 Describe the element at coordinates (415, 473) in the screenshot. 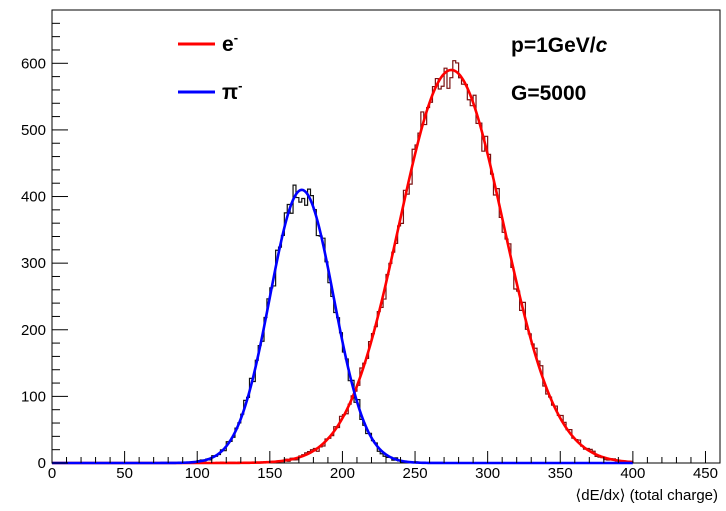

I see `x-tick-label: 250` at that location.